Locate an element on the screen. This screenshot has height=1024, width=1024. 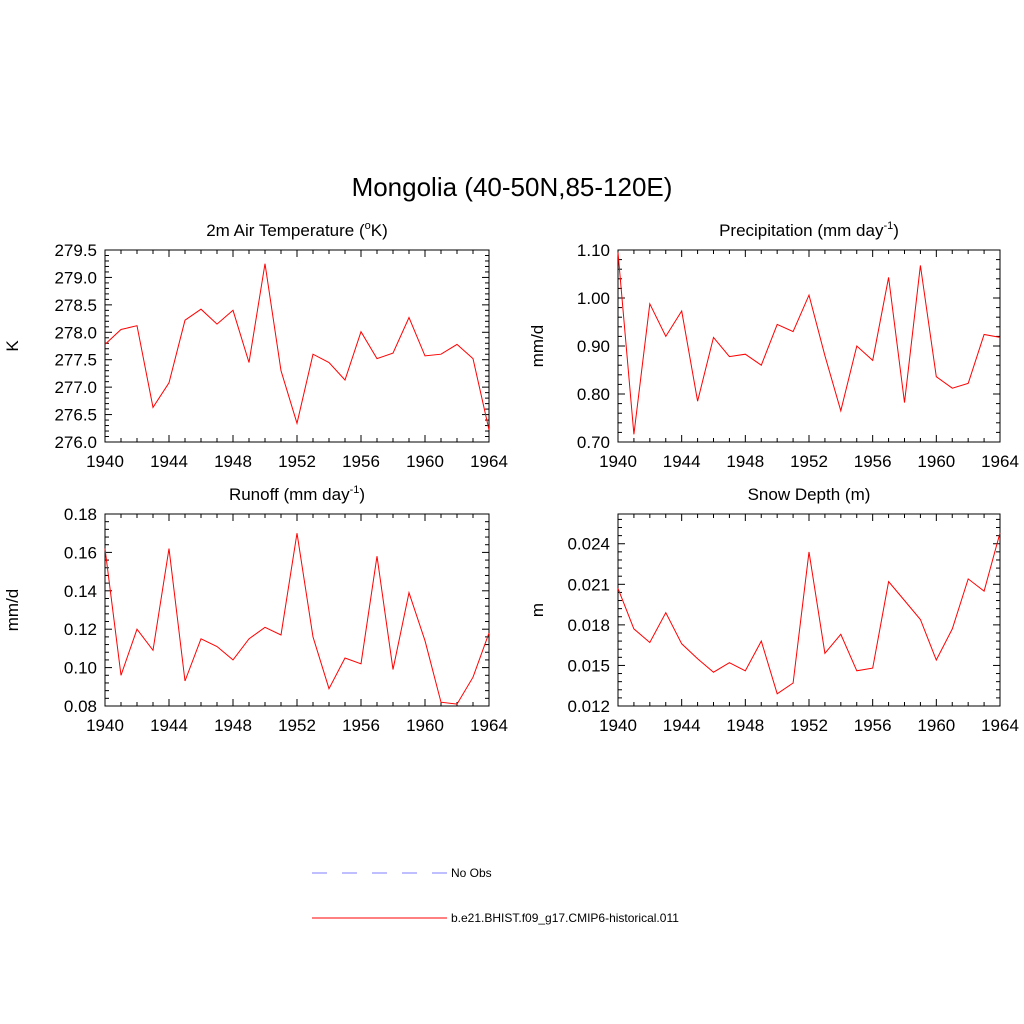
y-tick-label: 1.00 is located at coordinates (593, 298).